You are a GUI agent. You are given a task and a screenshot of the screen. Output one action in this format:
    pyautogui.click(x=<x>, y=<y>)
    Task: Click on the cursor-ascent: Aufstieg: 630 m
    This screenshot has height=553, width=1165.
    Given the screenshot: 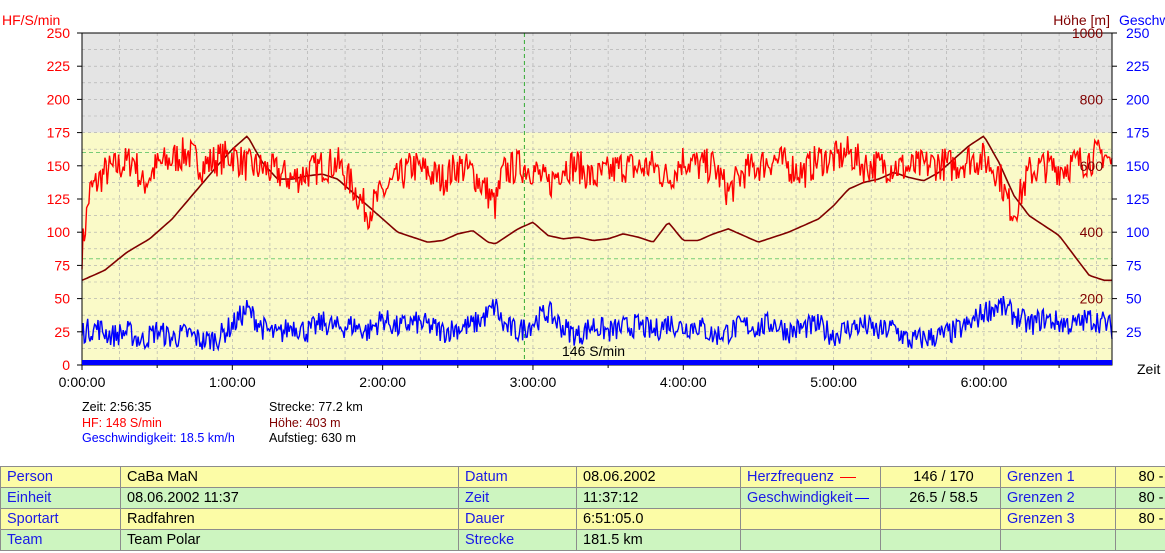 What is the action you would take?
    pyautogui.click(x=312, y=438)
    